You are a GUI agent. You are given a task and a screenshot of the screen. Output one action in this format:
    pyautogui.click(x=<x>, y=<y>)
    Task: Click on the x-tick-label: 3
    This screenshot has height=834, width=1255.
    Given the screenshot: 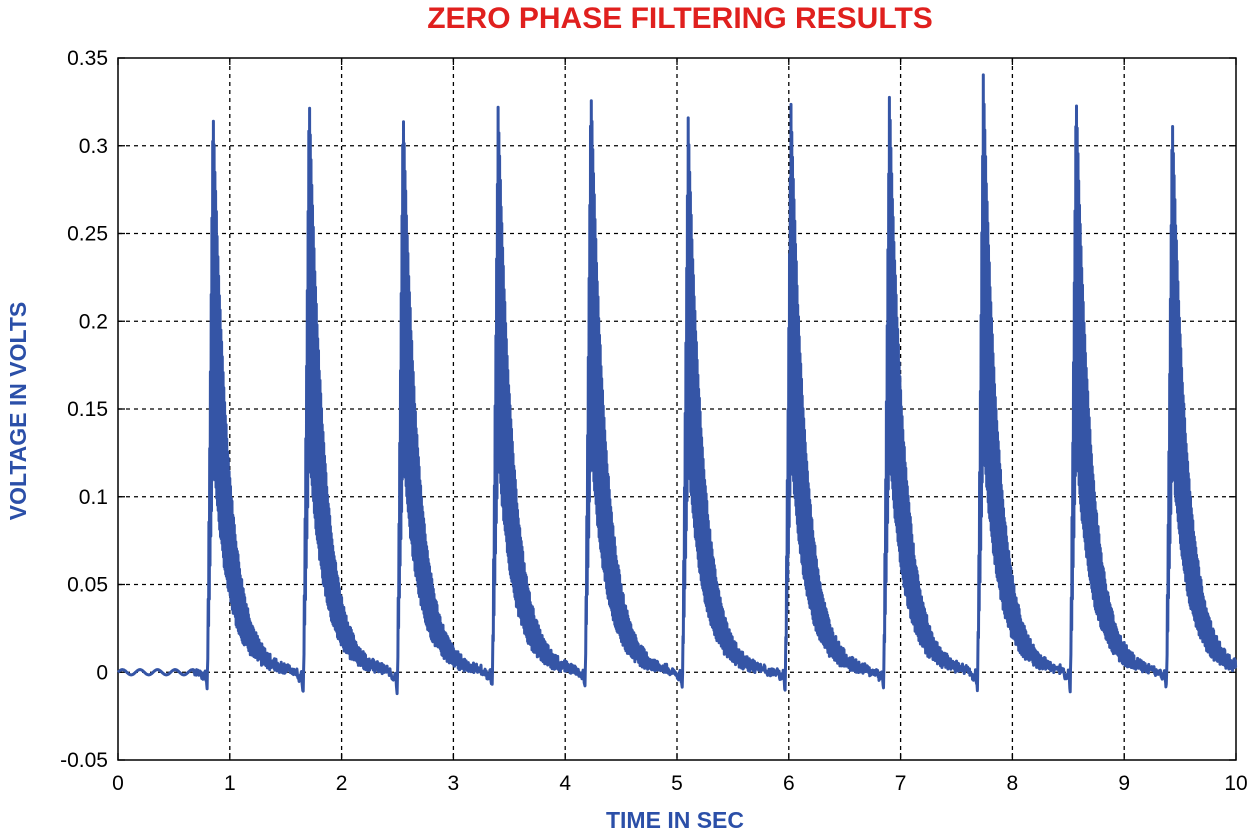 What is the action you would take?
    pyautogui.click(x=454, y=783)
    